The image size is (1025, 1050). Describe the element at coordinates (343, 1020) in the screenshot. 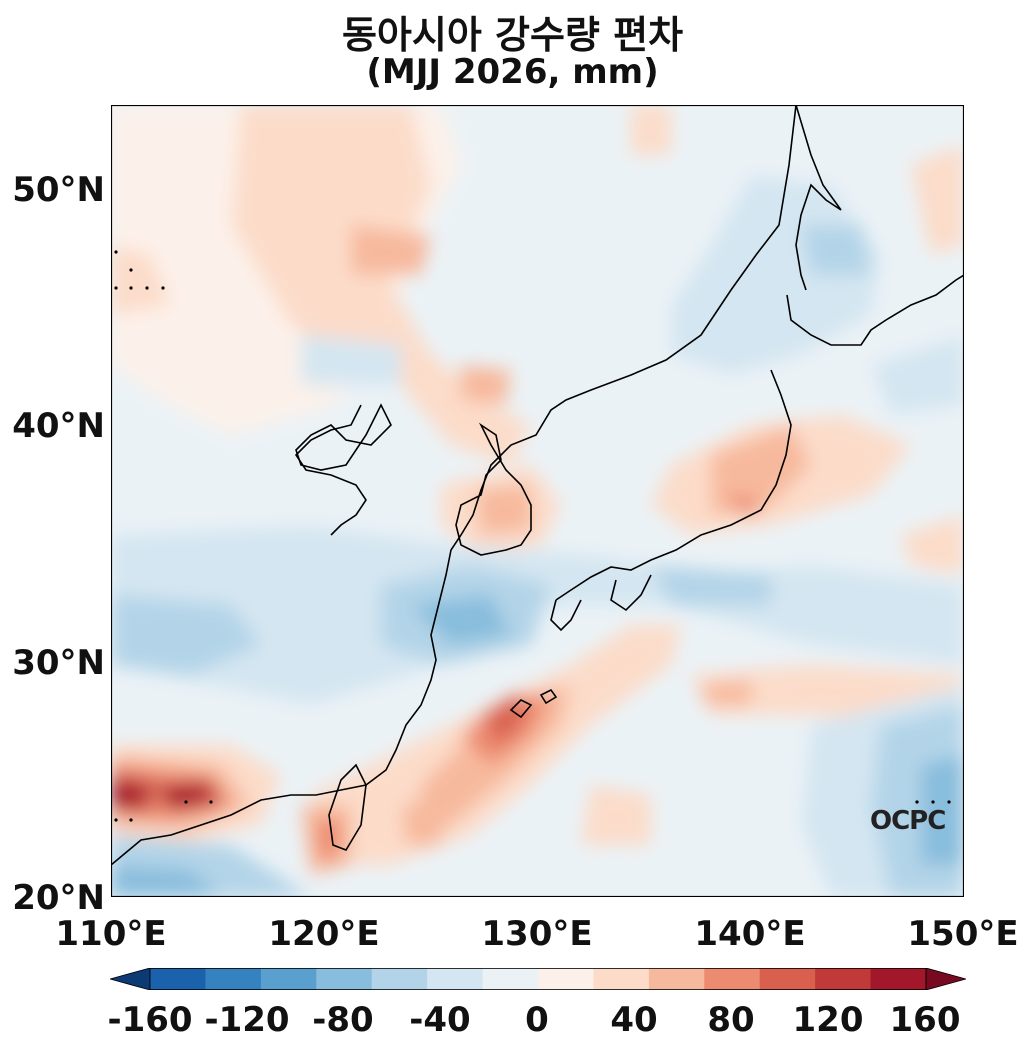

I see `colorbar-label: -80` at that location.